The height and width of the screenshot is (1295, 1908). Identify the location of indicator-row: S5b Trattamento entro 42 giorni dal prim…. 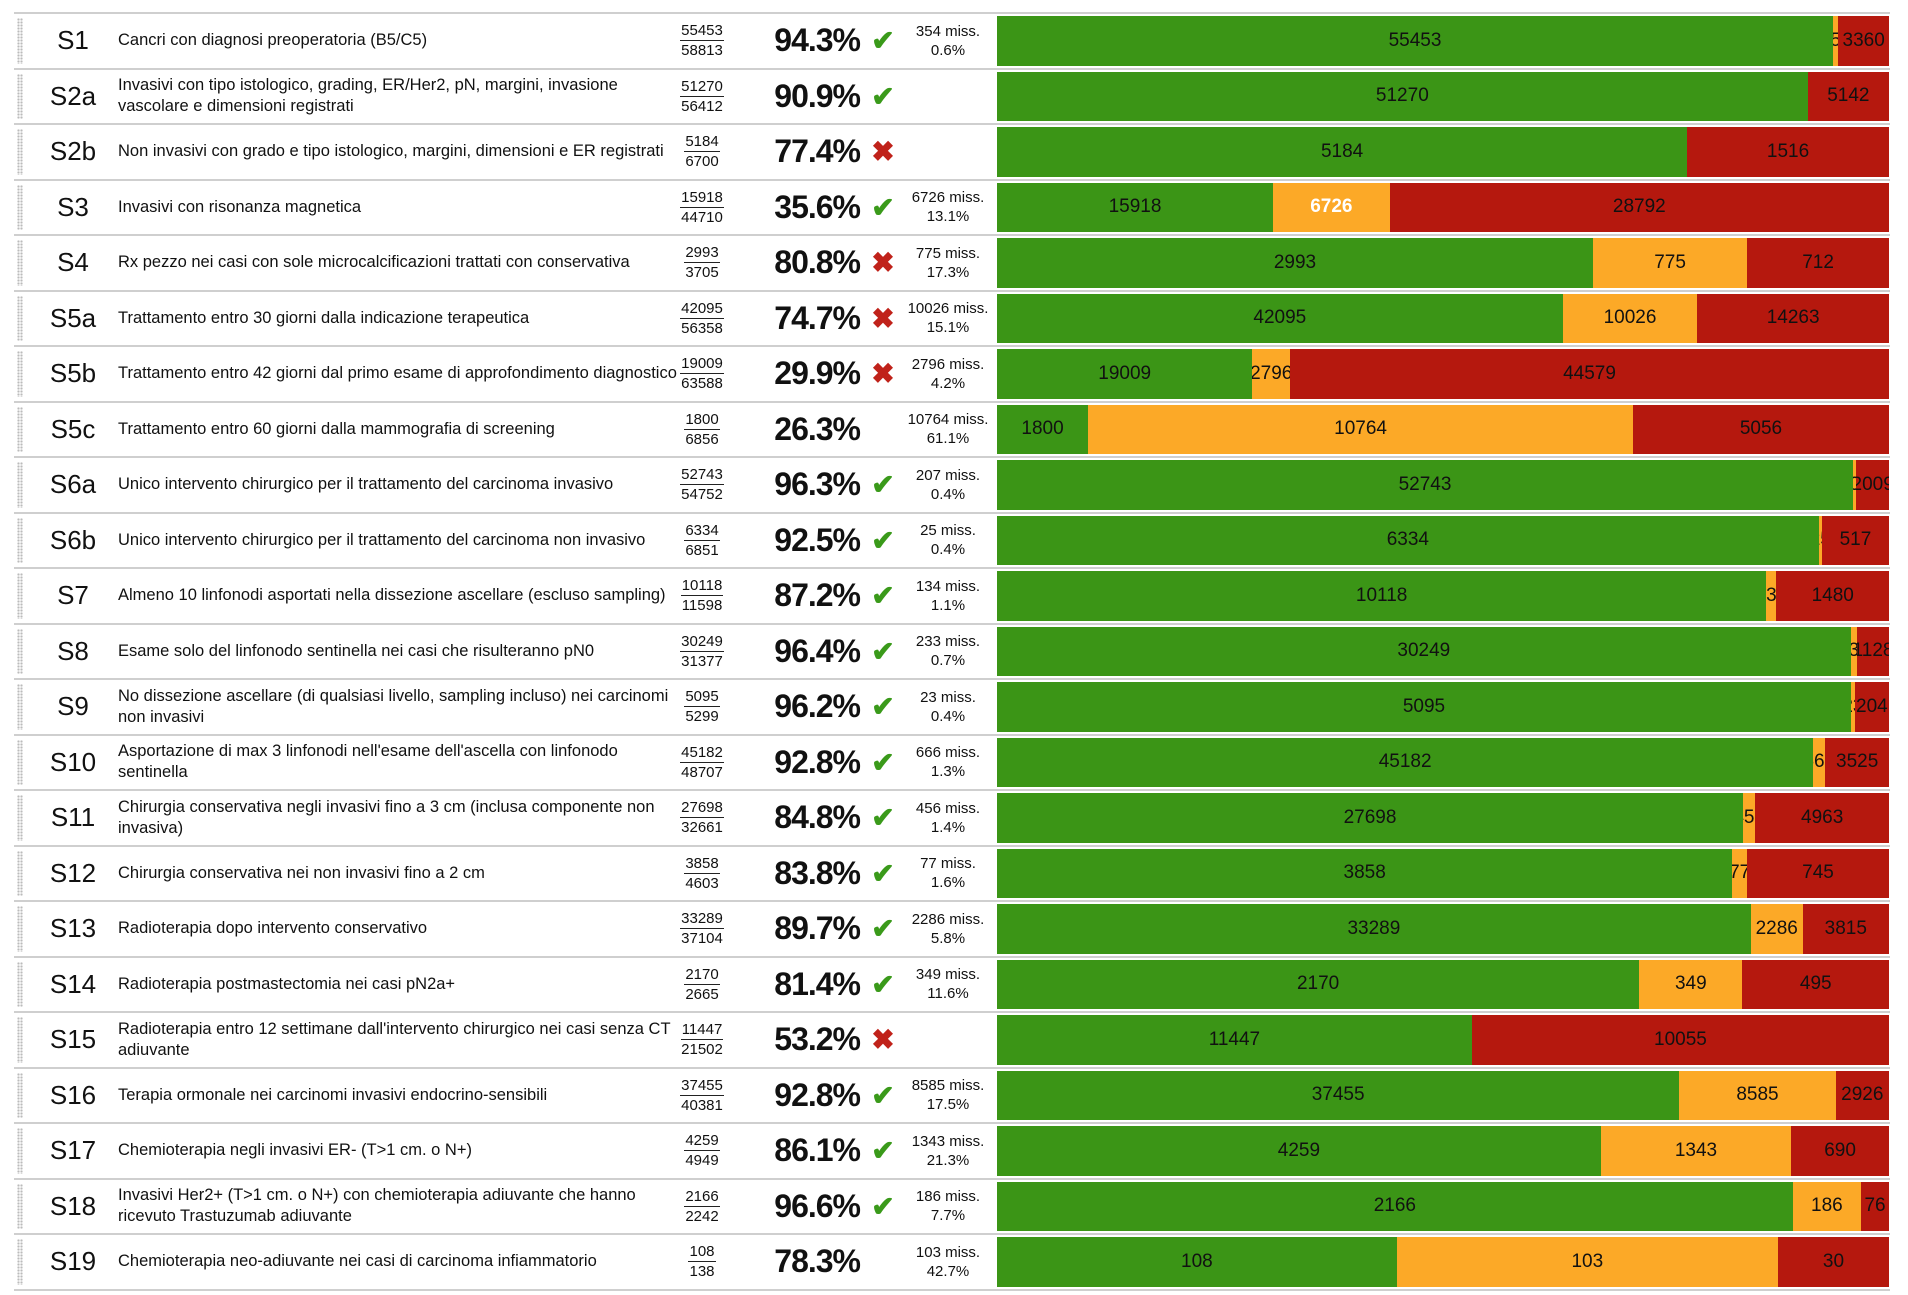
(952, 373).